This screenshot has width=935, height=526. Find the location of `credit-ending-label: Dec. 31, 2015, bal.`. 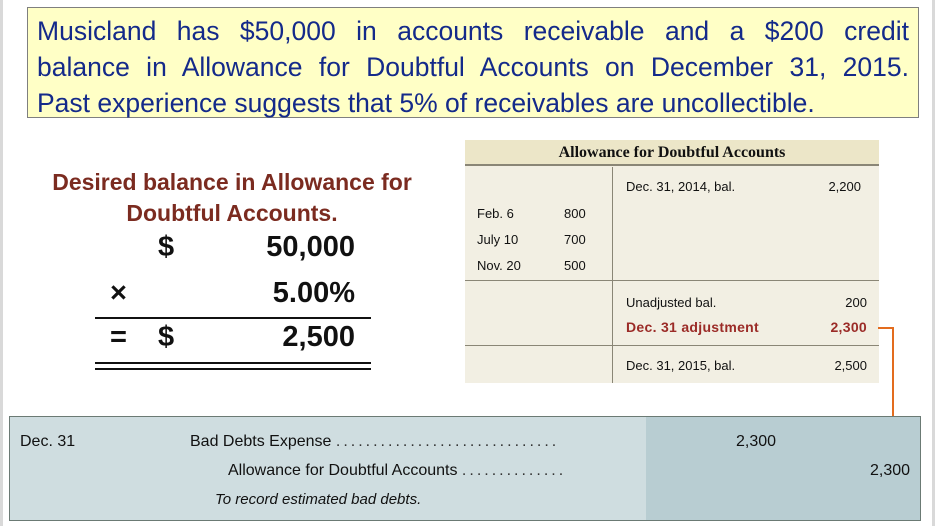

credit-ending-label: Dec. 31, 2015, bal. is located at coordinates (681, 365).